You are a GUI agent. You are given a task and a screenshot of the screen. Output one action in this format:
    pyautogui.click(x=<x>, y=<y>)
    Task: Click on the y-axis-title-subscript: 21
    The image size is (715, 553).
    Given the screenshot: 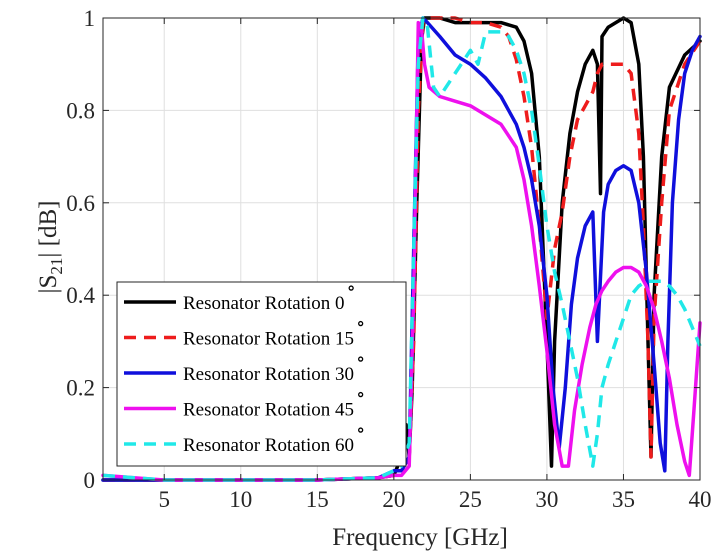 What is the action you would take?
    pyautogui.click(x=56, y=266)
    